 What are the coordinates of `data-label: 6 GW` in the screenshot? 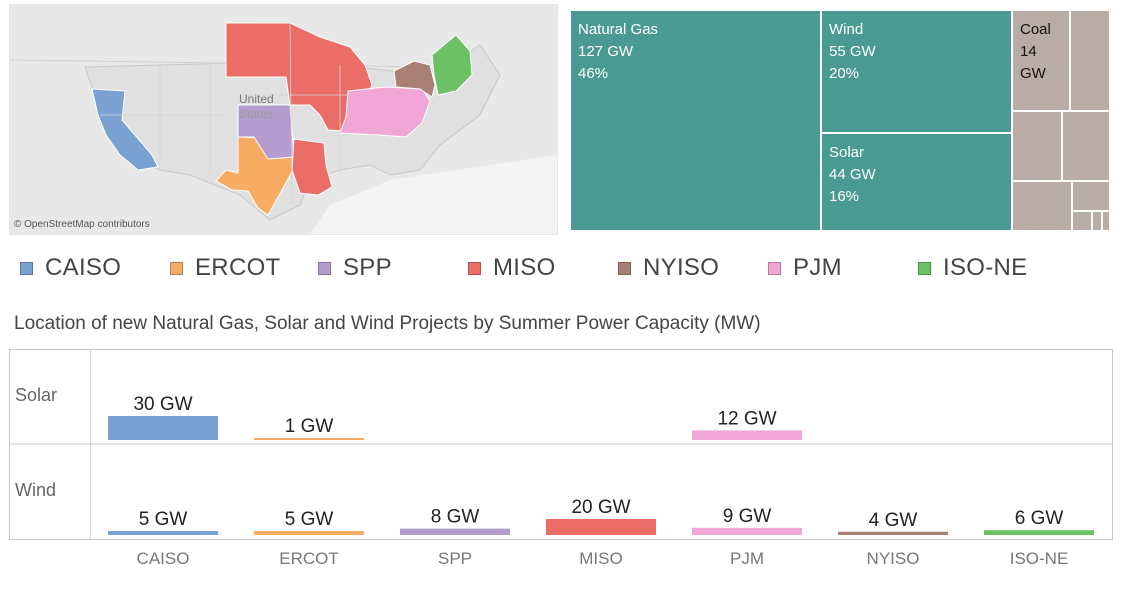 It's located at (1039, 518).